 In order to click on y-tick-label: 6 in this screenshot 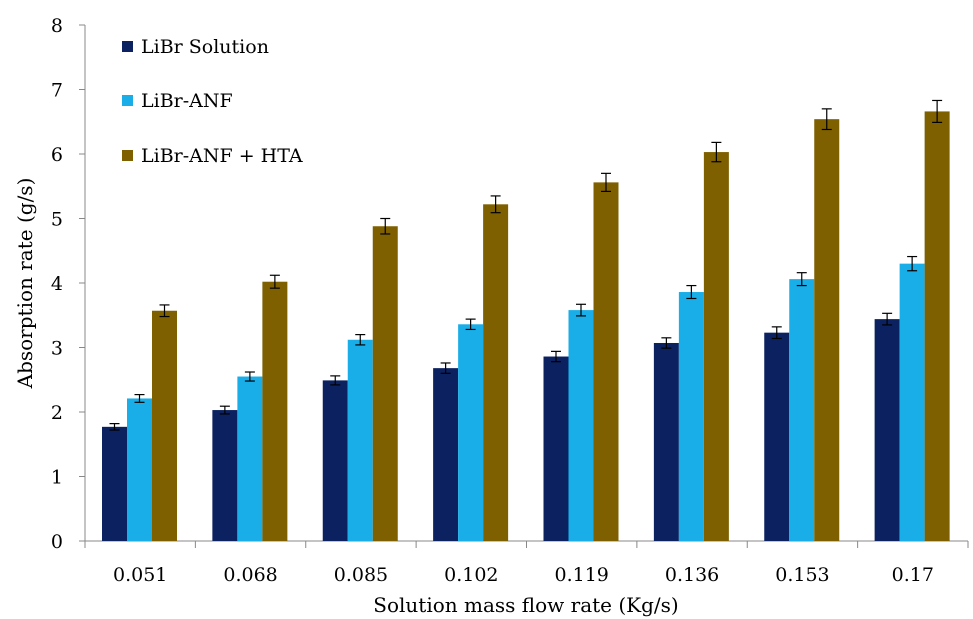, I will do `click(57, 155)`.